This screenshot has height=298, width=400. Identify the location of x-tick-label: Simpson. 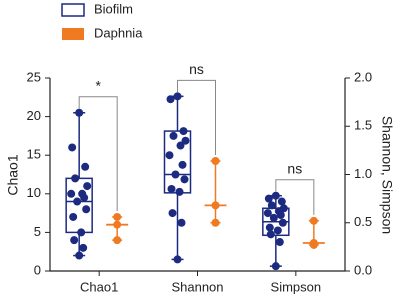
(296, 286).